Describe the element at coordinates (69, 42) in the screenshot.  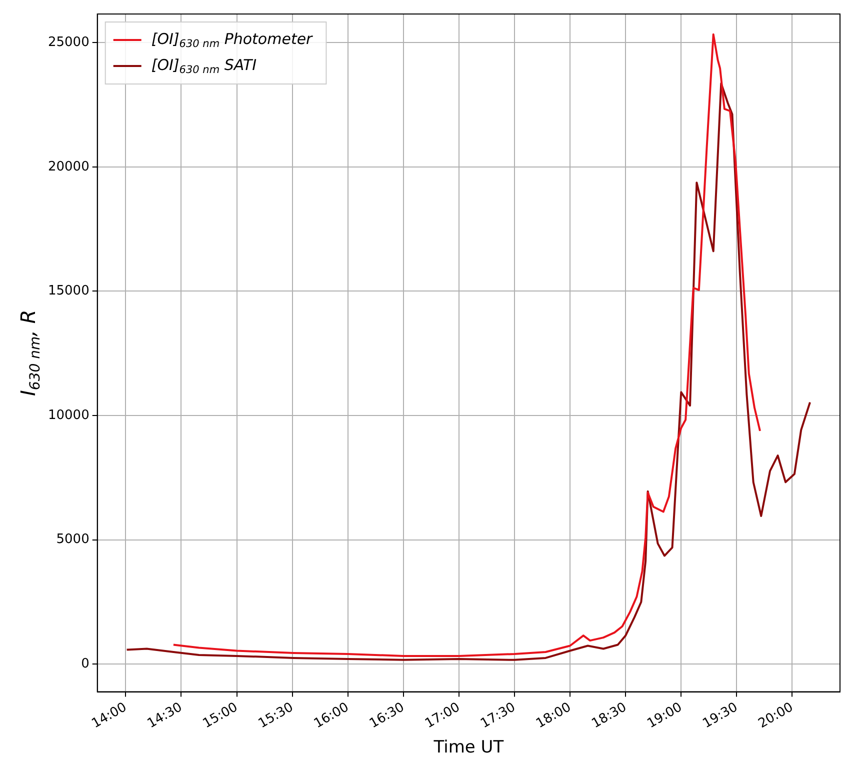
I see `y-tick-label: 25000` at that location.